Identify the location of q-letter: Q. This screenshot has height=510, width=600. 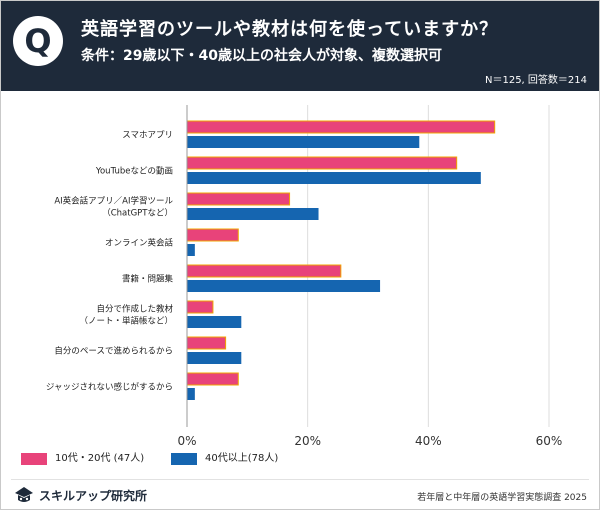
(38, 41).